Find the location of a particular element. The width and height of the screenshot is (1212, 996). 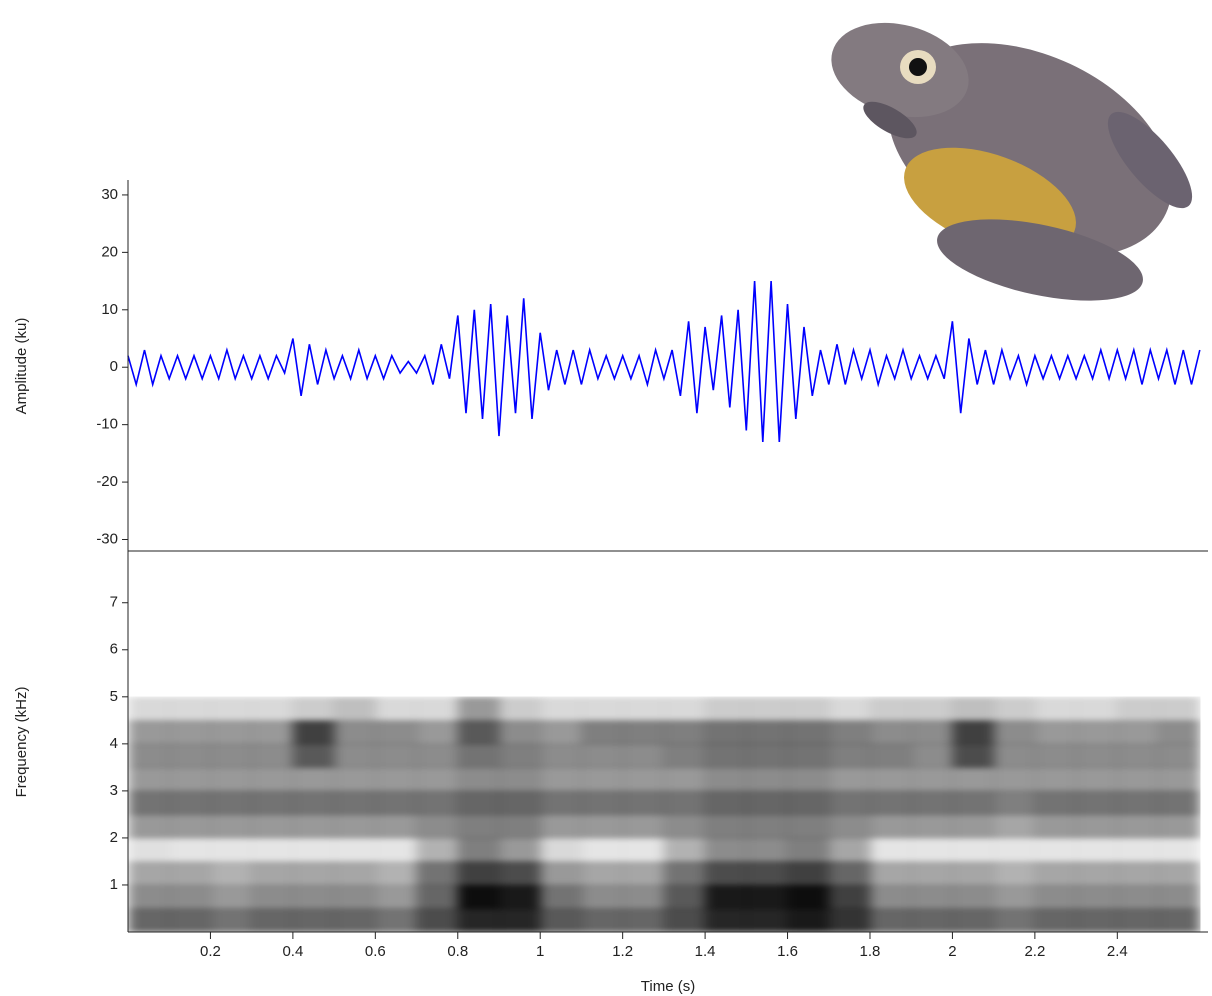

y-tick-label: 0 is located at coordinates (114, 366).